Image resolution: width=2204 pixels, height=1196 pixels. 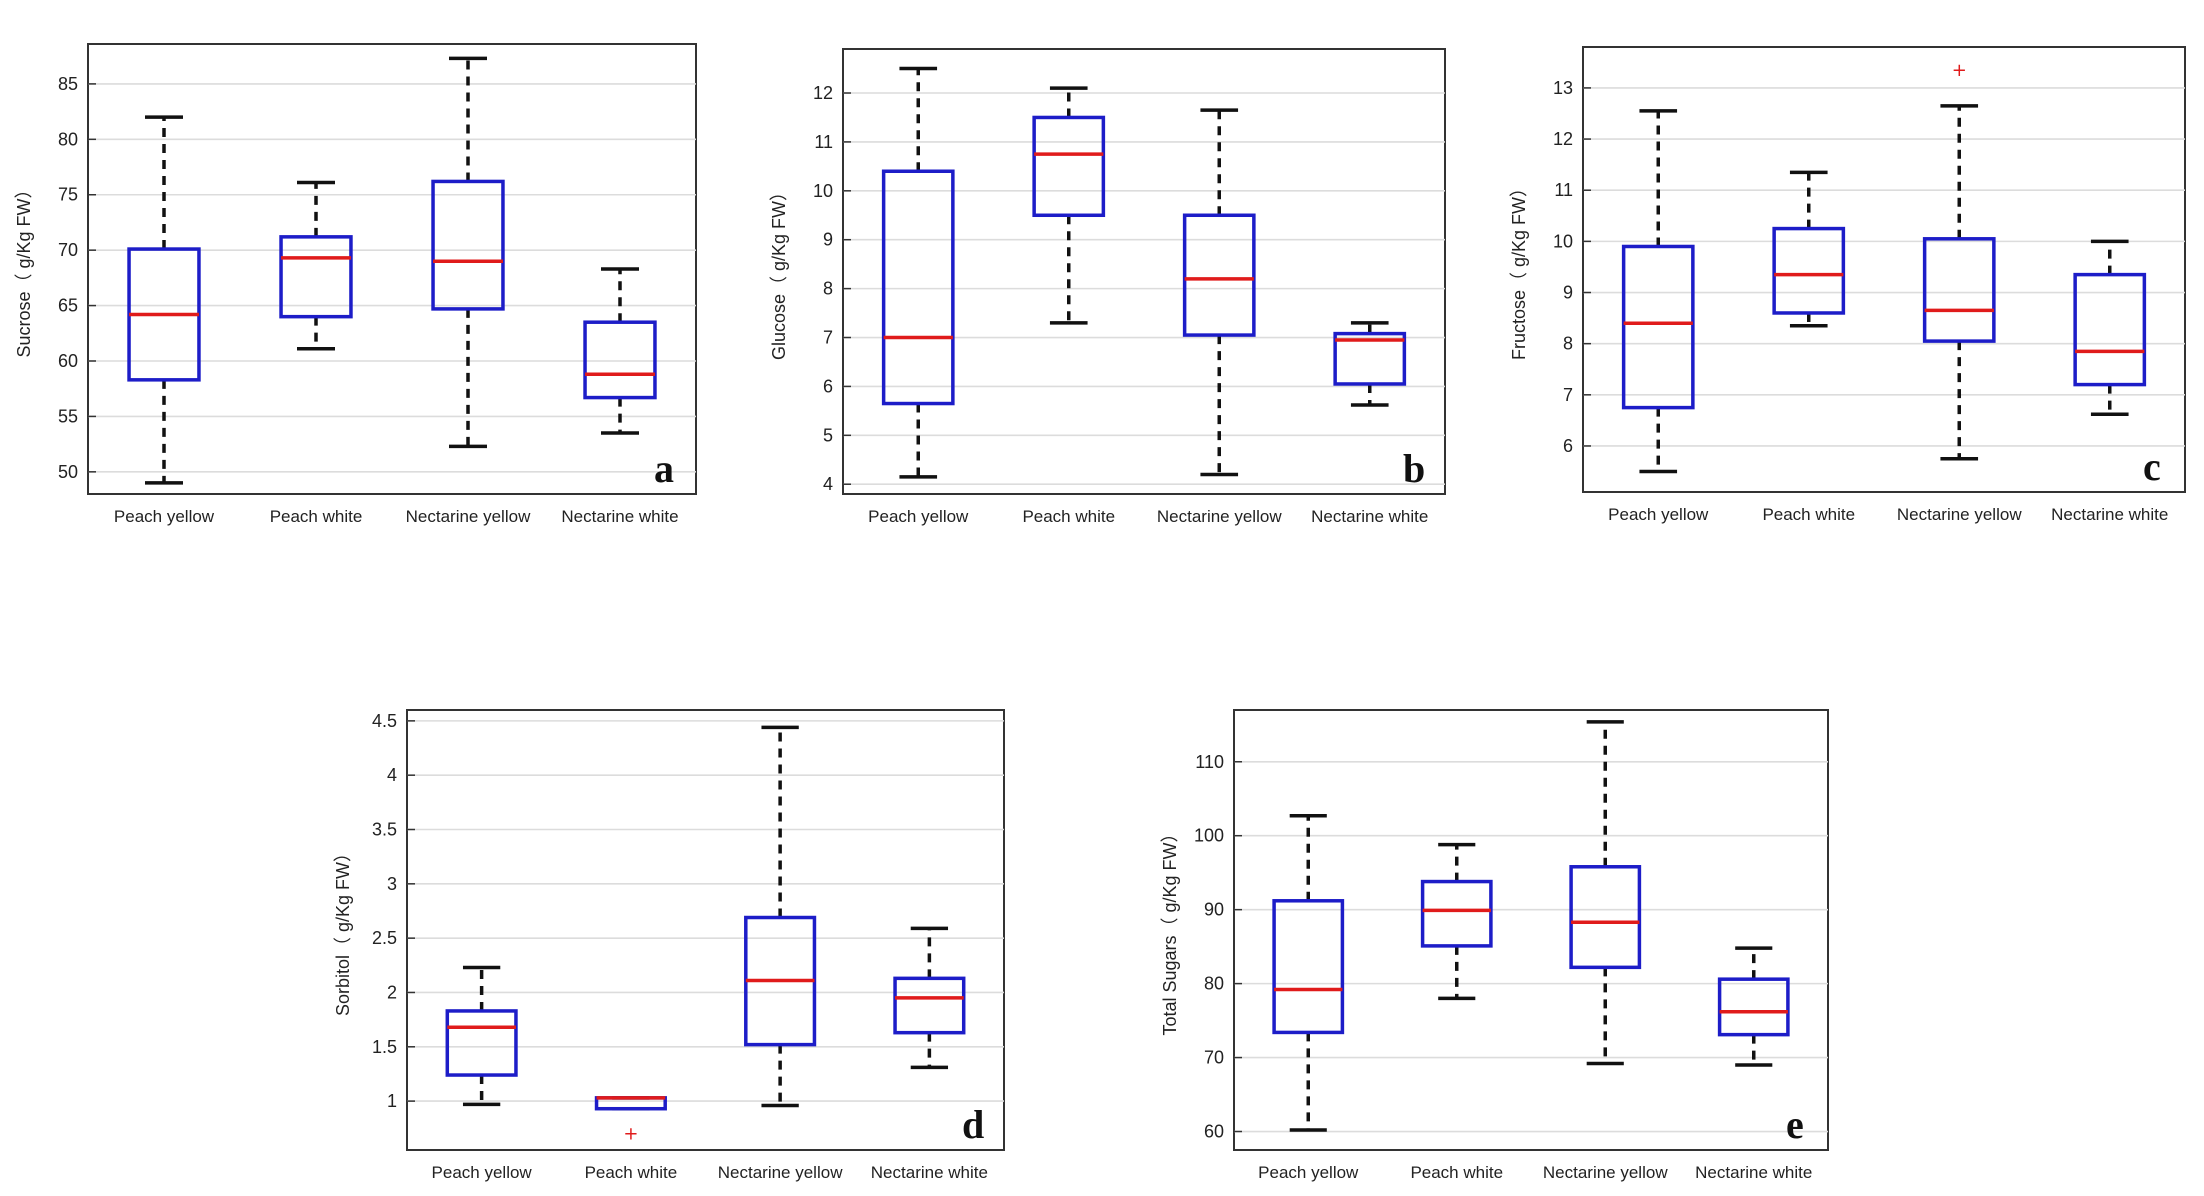 What do you see at coordinates (384, 1047) in the screenshot?
I see `y-tick-label: 1.5` at bounding box center [384, 1047].